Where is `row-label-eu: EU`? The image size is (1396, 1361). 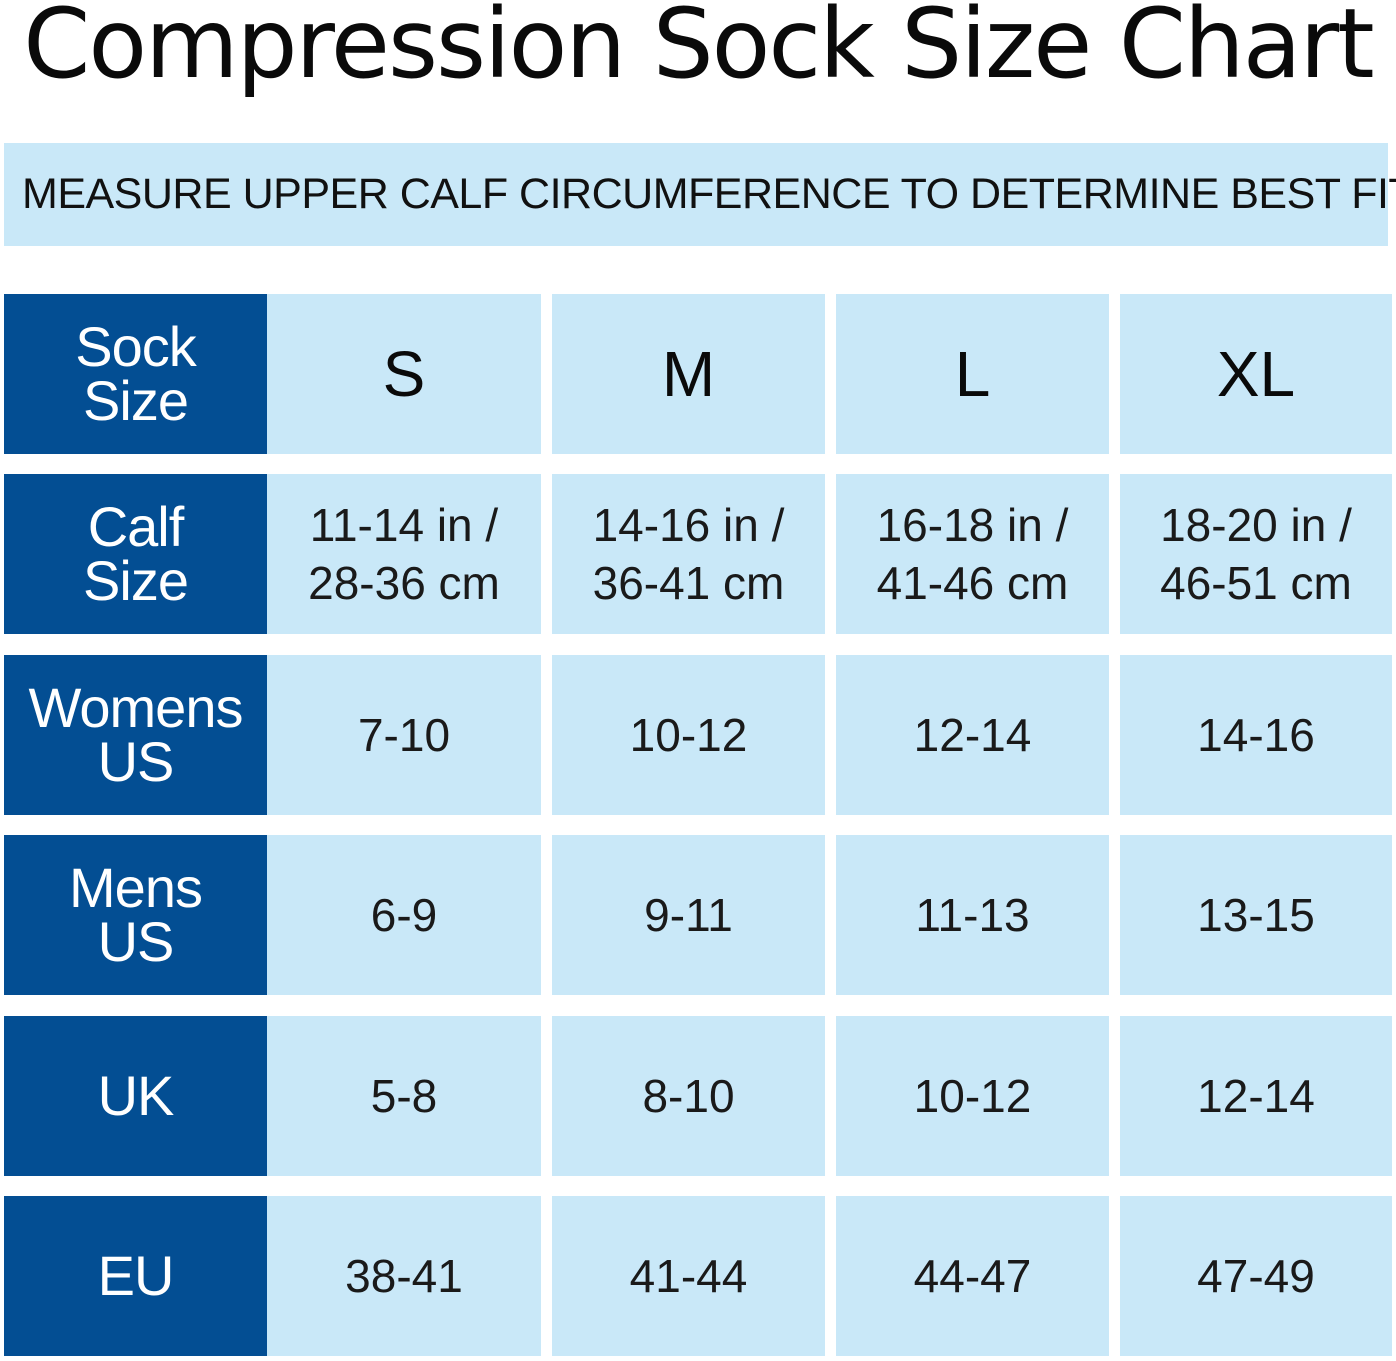 row-label-eu: EU is located at coordinates (135, 1276).